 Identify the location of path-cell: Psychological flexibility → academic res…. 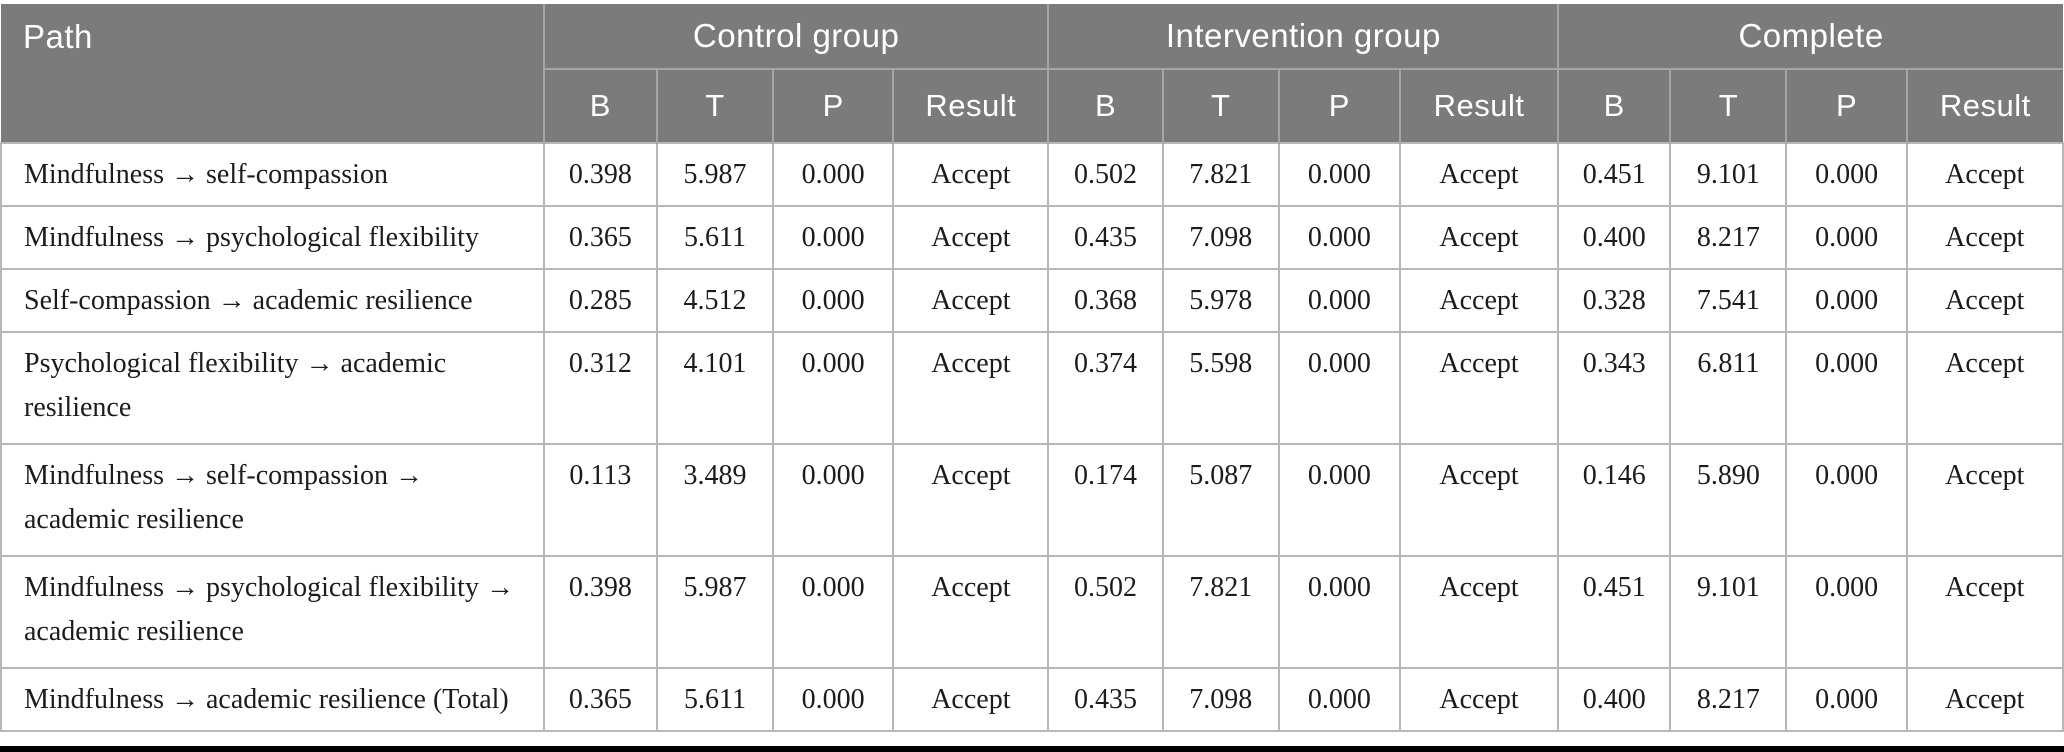
(272, 388).